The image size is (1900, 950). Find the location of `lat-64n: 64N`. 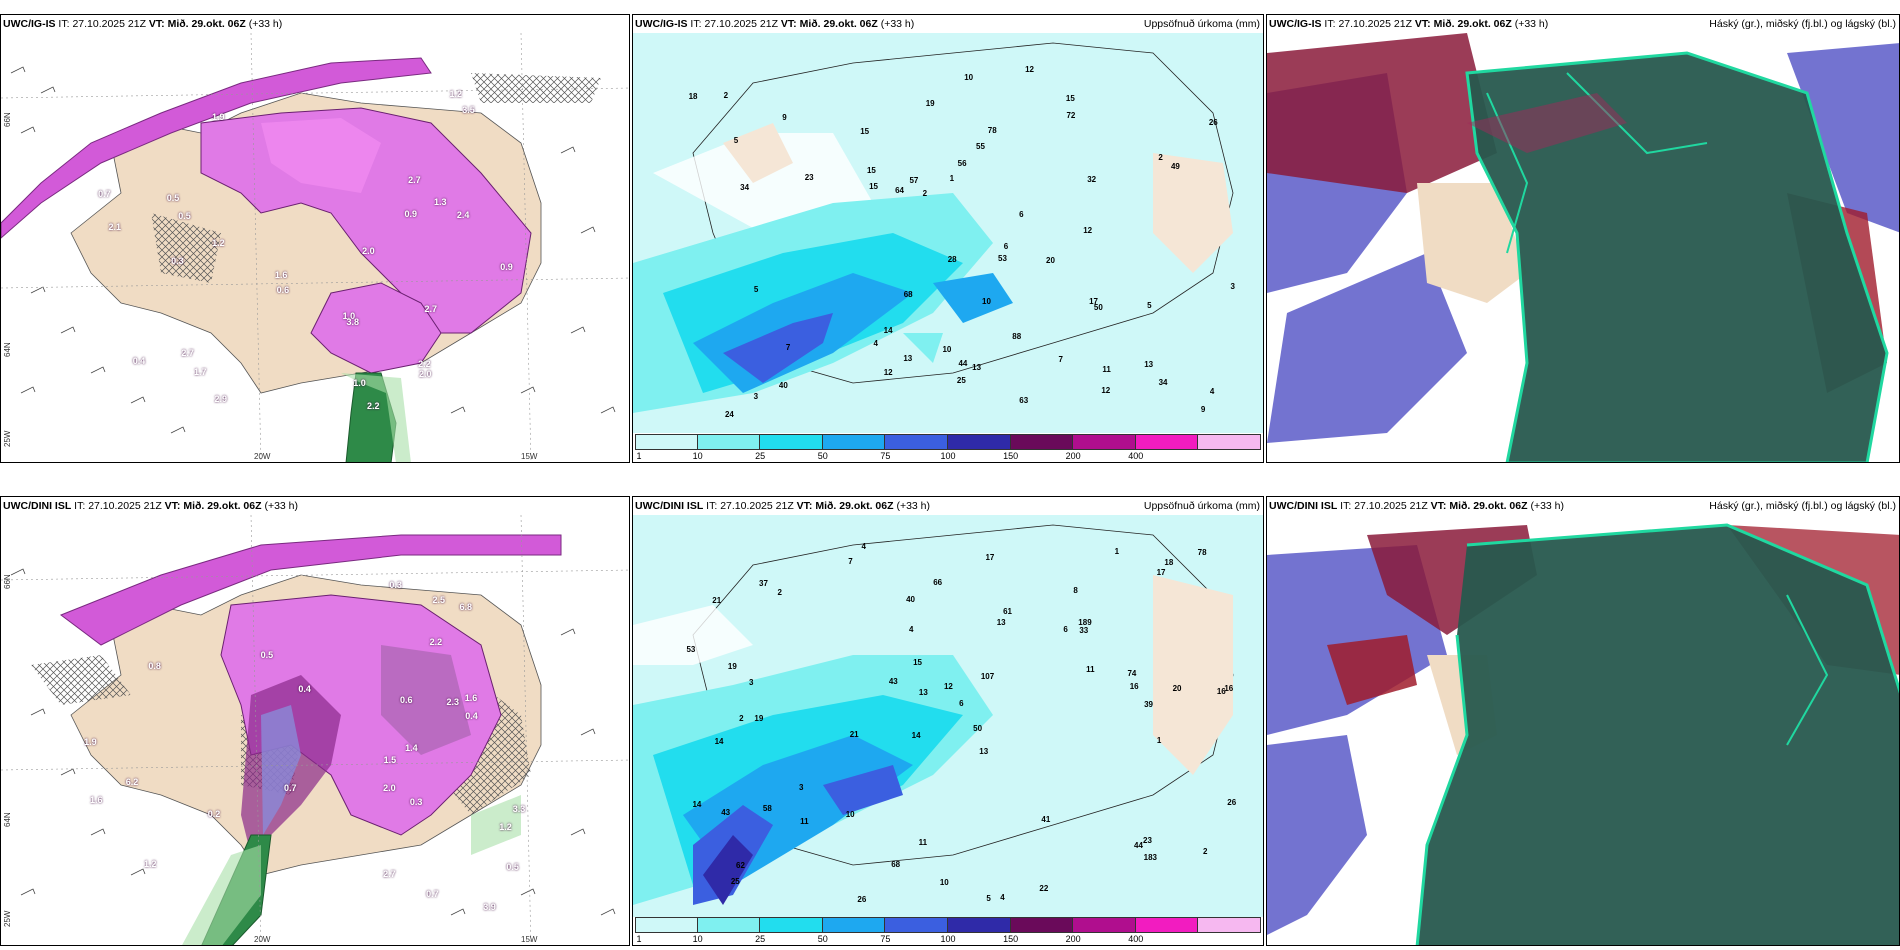

lat-64n: 64N is located at coordinates (7, 819).